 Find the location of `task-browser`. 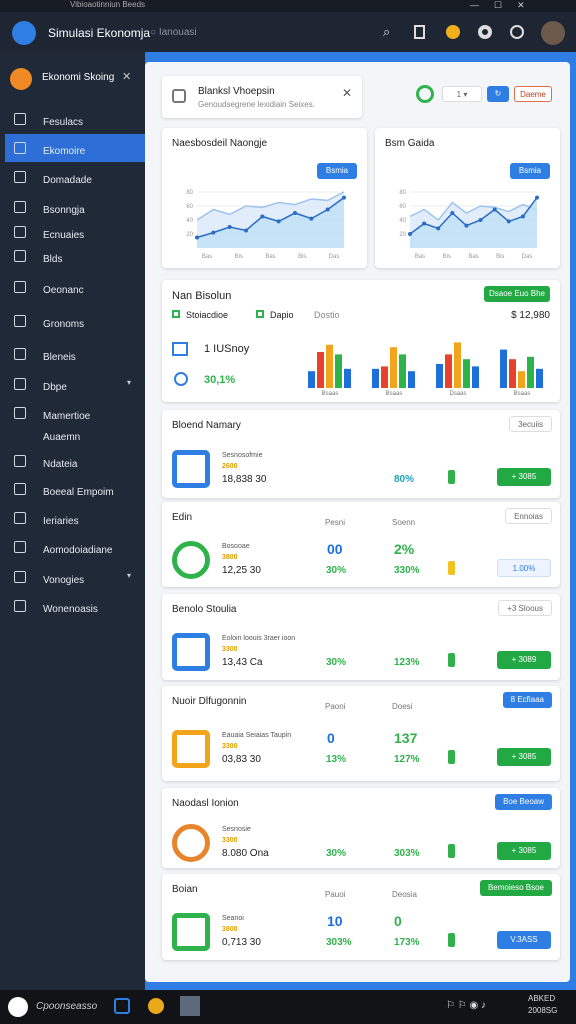

task-browser is located at coordinates (156, 1006).